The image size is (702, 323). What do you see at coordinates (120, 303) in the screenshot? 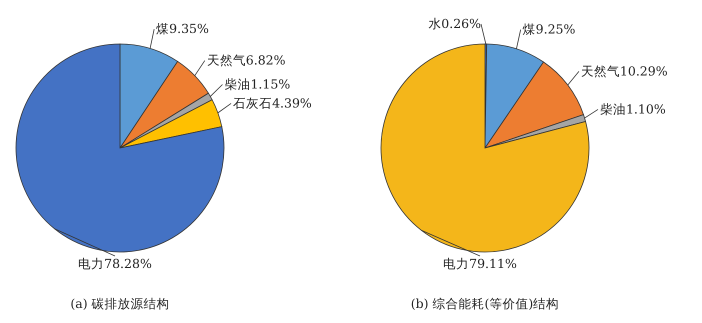
I see `text: (a) 碳排放源结构` at bounding box center [120, 303].